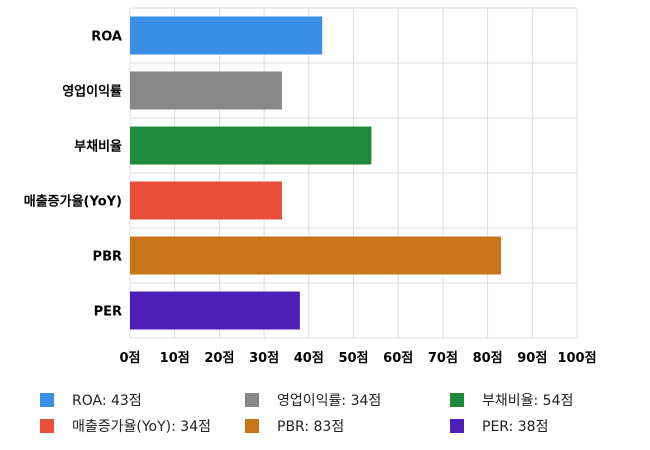  What do you see at coordinates (129, 358) in the screenshot?
I see `x-tick-label: 0점` at bounding box center [129, 358].